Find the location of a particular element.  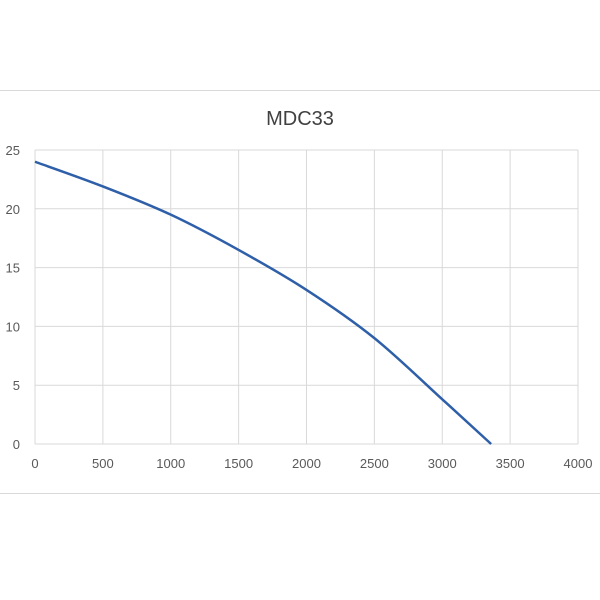

x-tick-label: 3500 is located at coordinates (510, 463).